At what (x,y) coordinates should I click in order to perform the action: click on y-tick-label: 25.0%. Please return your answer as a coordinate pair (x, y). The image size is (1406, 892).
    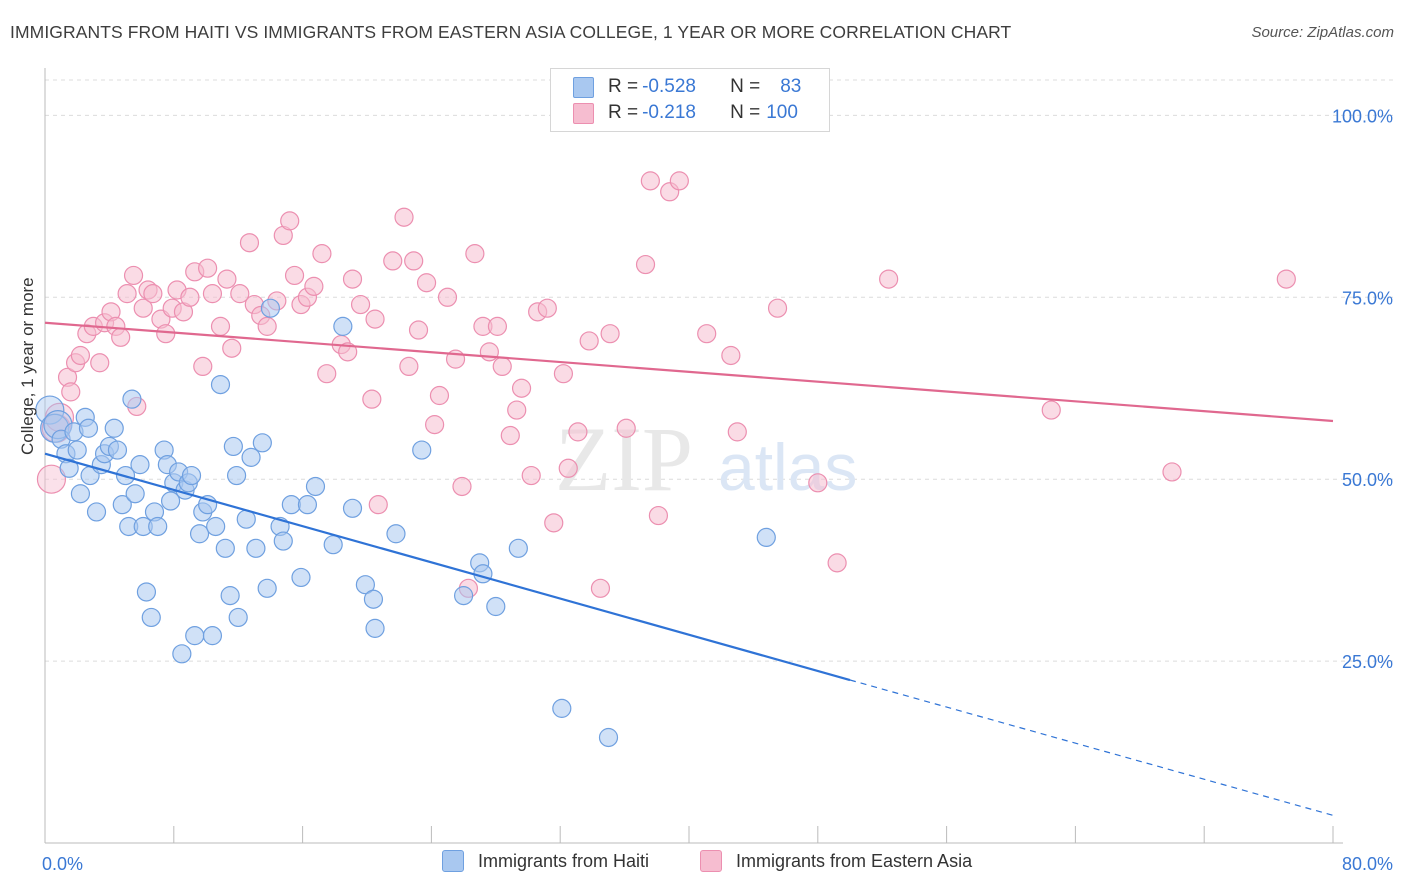
    Looking at the image, I should click on (1367, 662).